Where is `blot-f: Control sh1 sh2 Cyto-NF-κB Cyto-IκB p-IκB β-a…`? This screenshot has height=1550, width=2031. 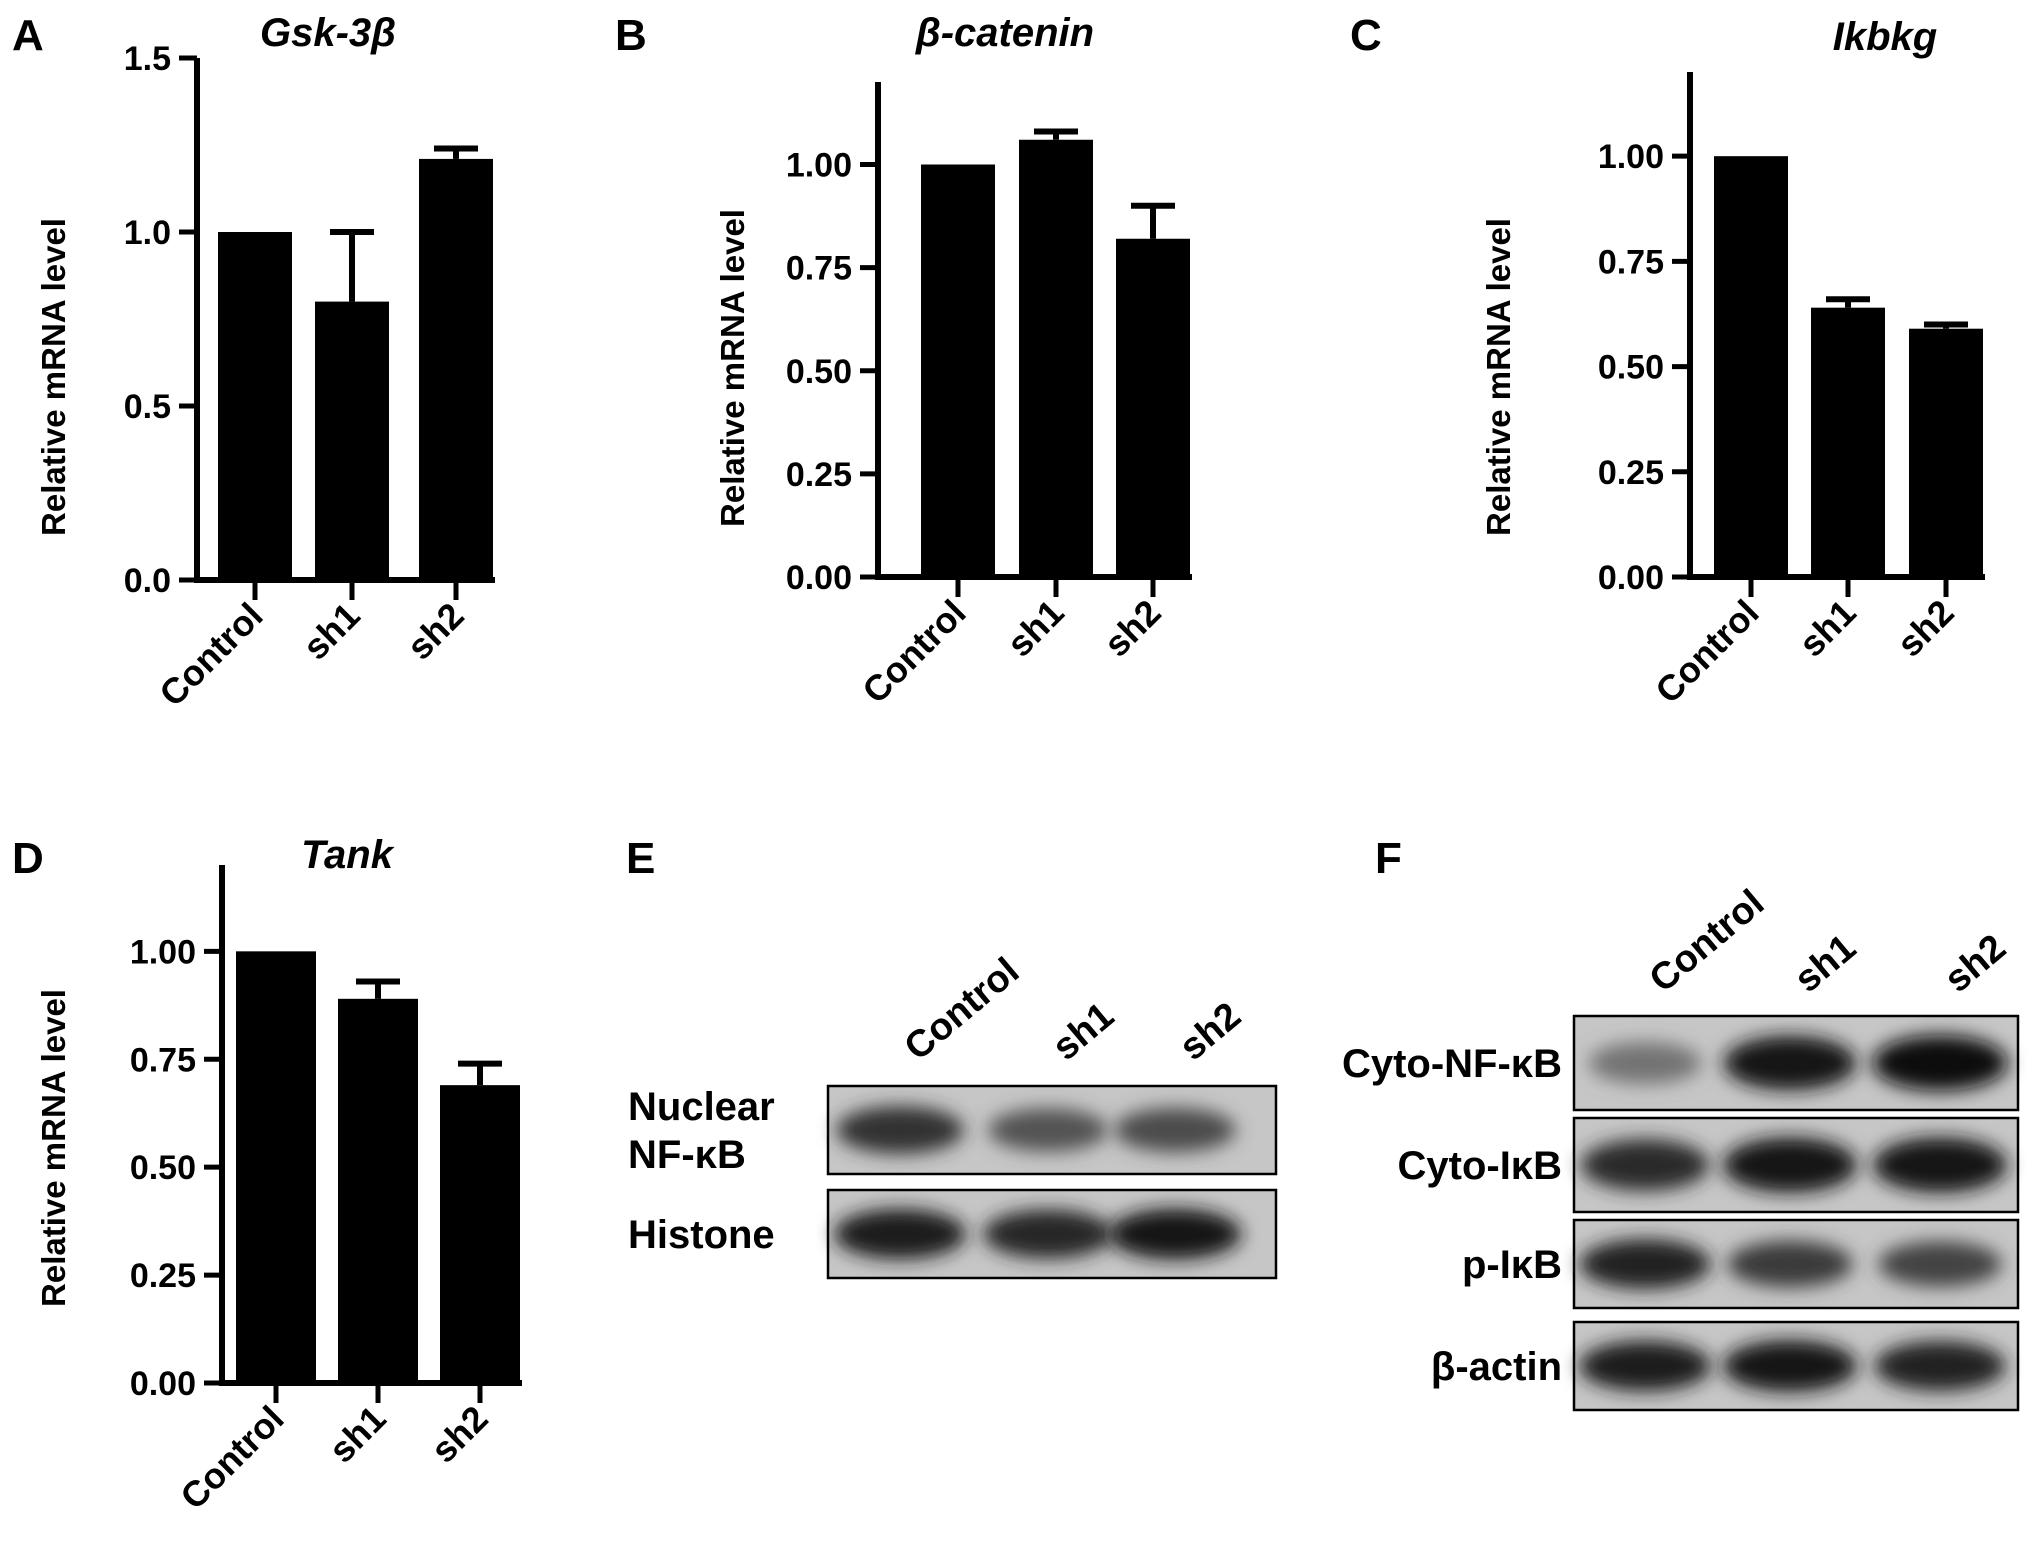 blot-f: Control sh1 sh2 Cyto-NF-κB Cyto-IκB p-IκB β-a… is located at coordinates (1681, 1147).